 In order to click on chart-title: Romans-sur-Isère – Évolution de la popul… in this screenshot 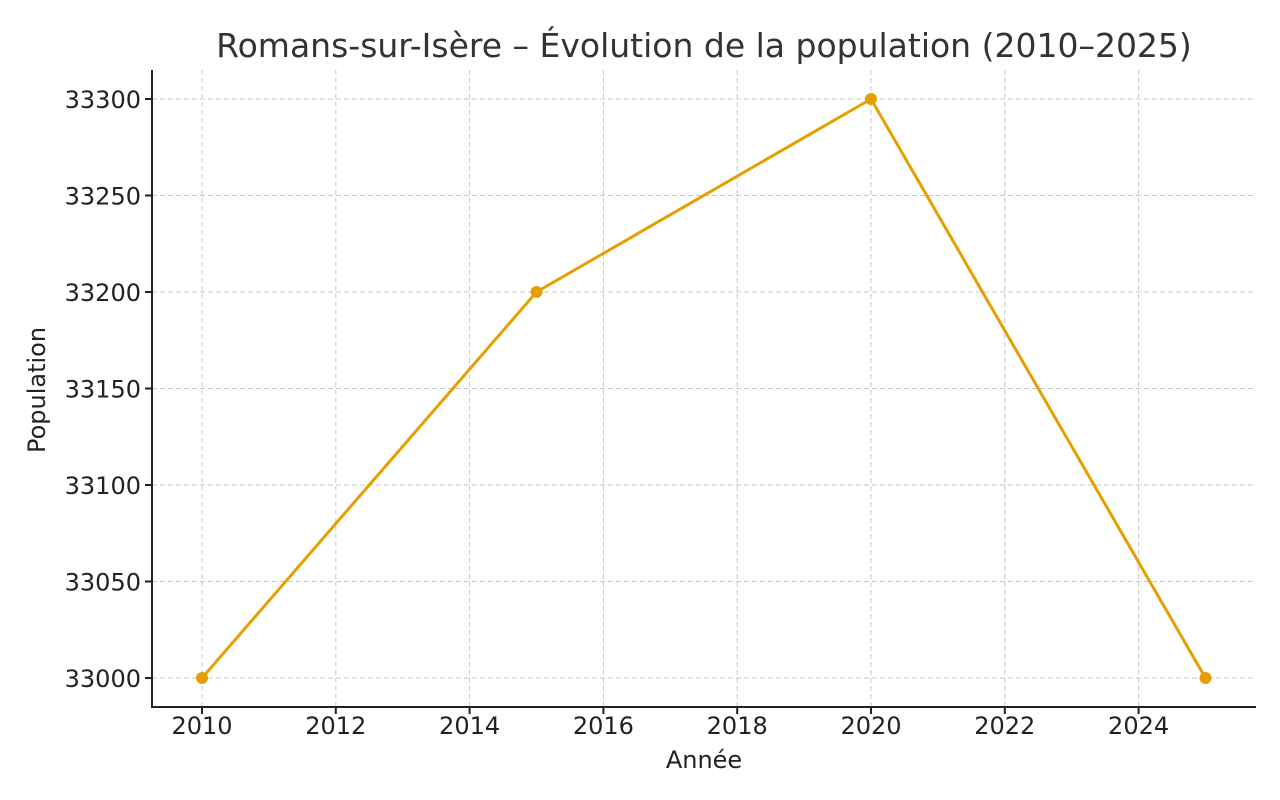, I will do `click(704, 45)`.